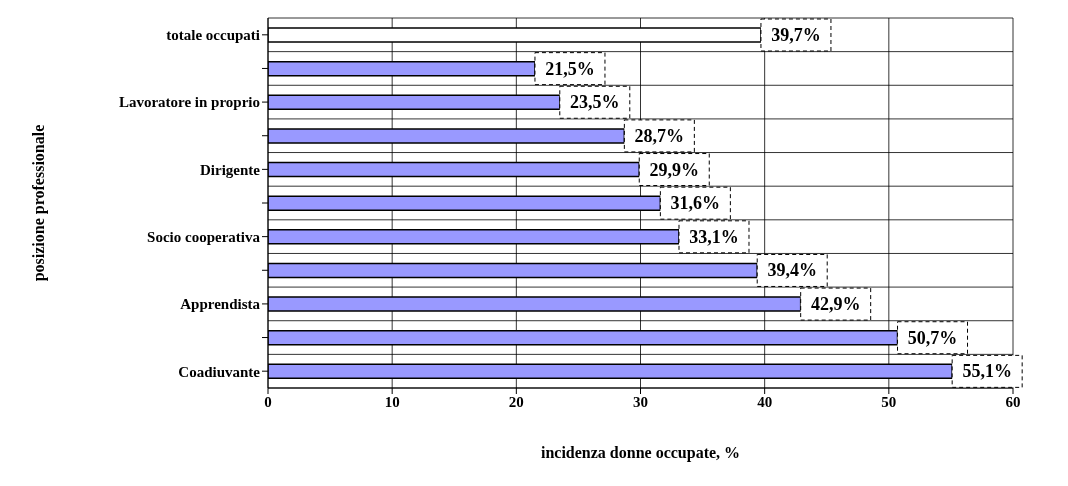  Describe the element at coordinates (219, 371) in the screenshot. I see `y-tick-label: Coadiuvante` at that location.